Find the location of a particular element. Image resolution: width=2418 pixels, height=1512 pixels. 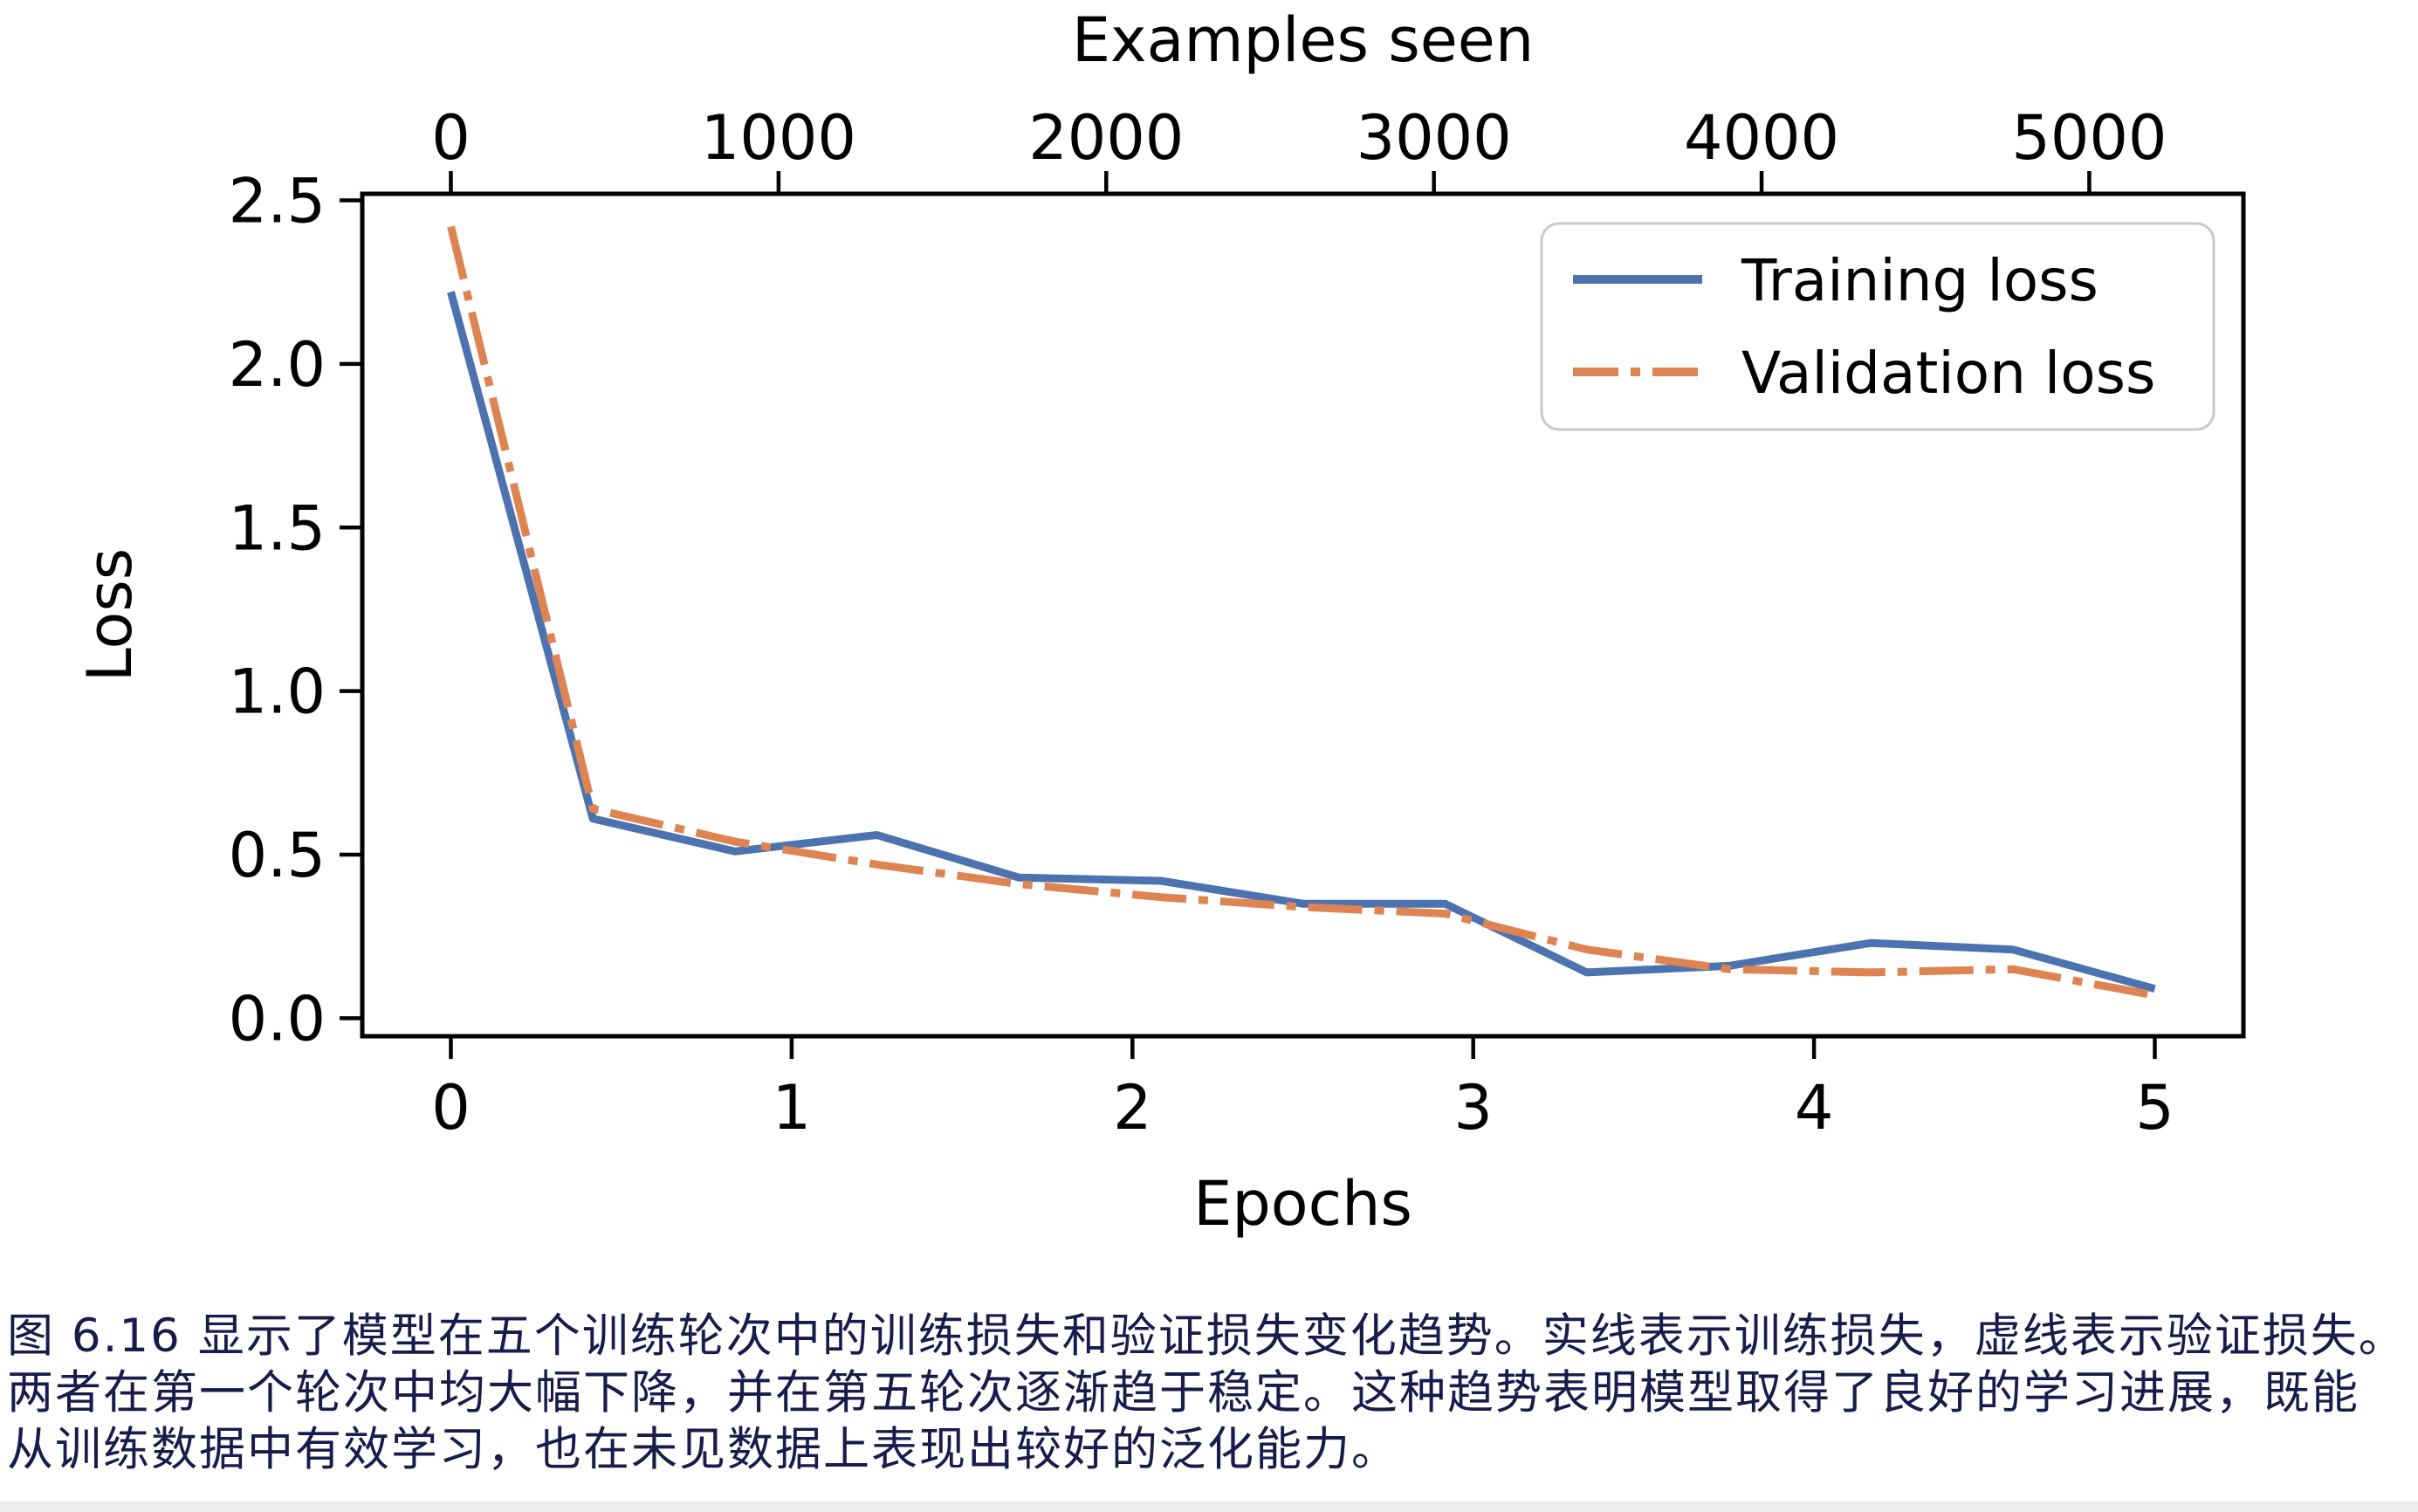

x-axis-tick-label: 5 is located at coordinates (2154, 1108).